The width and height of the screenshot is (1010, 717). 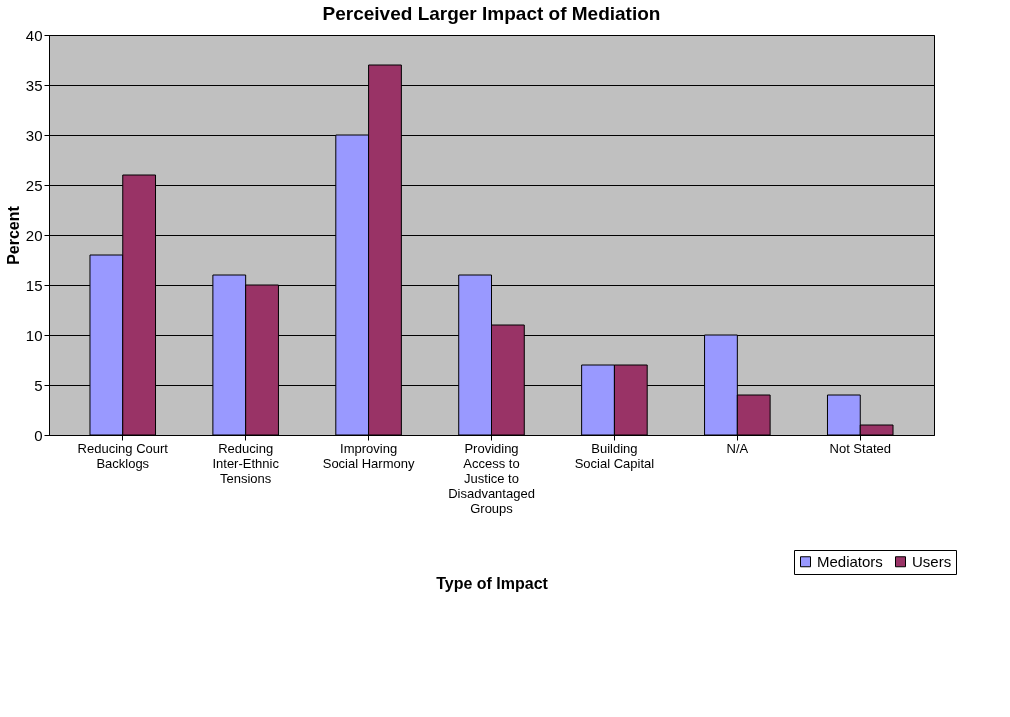 I want to click on x-tick-label: Reducing Inter-Ethnic Tensions, so click(x=246, y=463).